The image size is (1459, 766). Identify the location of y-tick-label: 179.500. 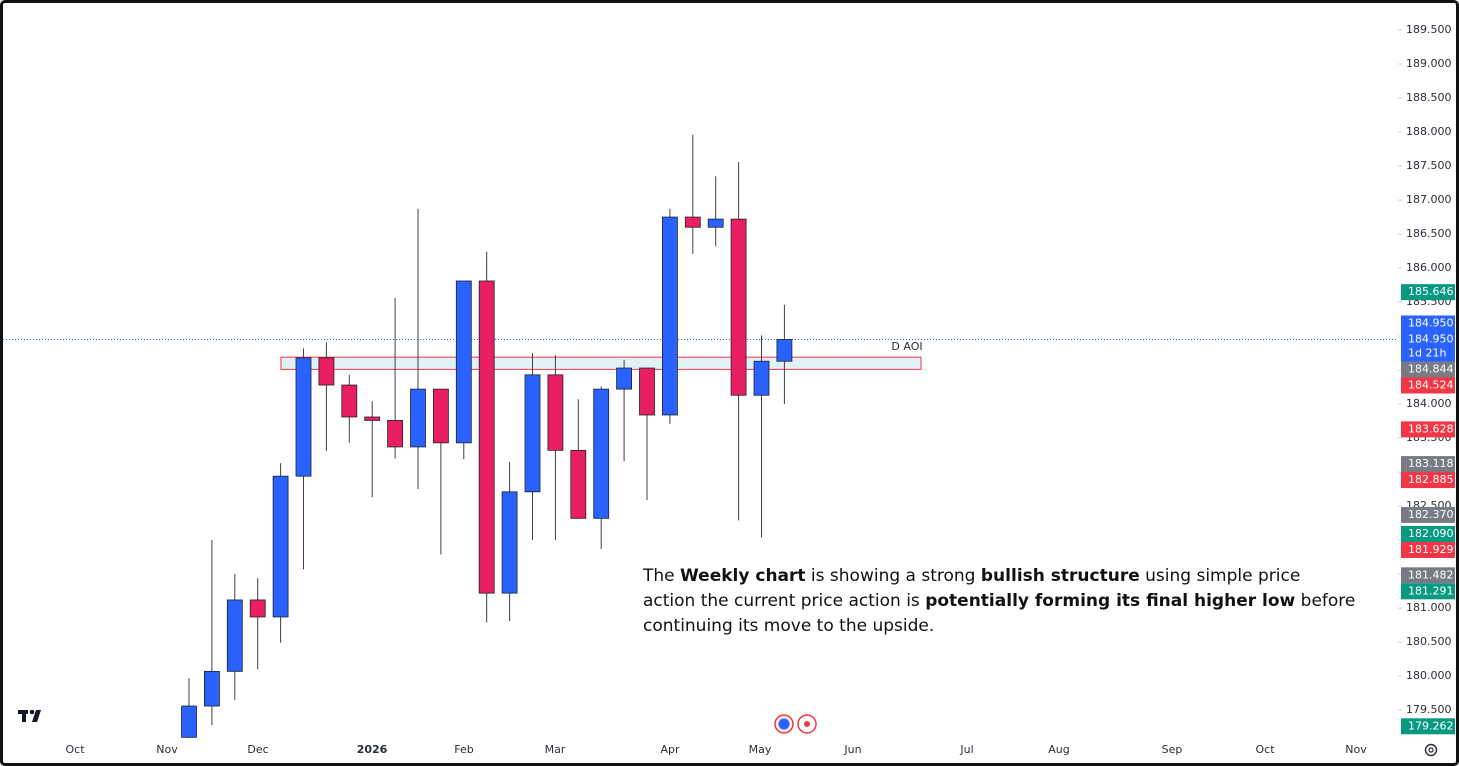
(1429, 709).